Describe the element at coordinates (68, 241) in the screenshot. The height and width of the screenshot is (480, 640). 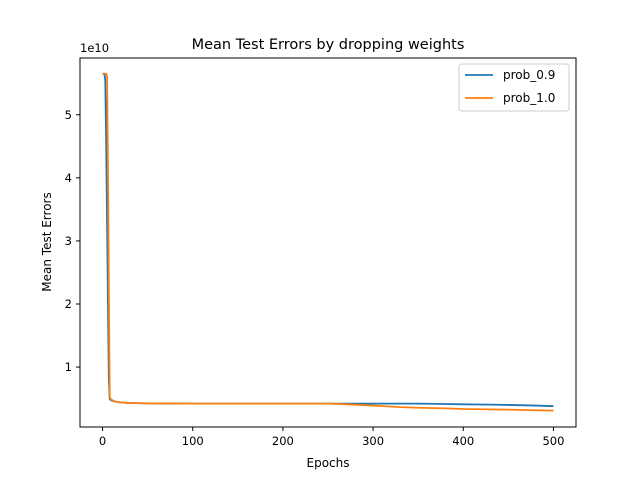
I see `y-tick-label: 3` at that location.